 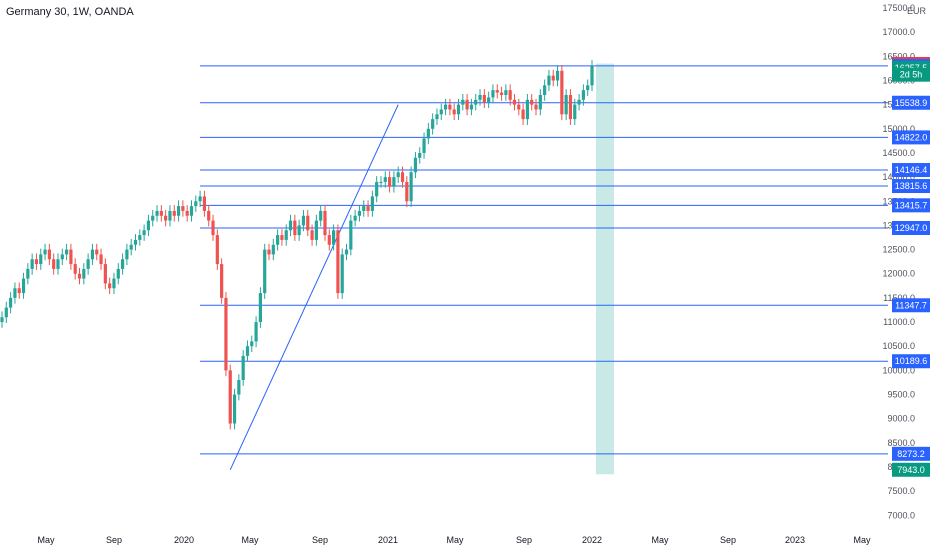 What do you see at coordinates (916, 11) in the screenshot?
I see `currency-label: EUR` at bounding box center [916, 11].